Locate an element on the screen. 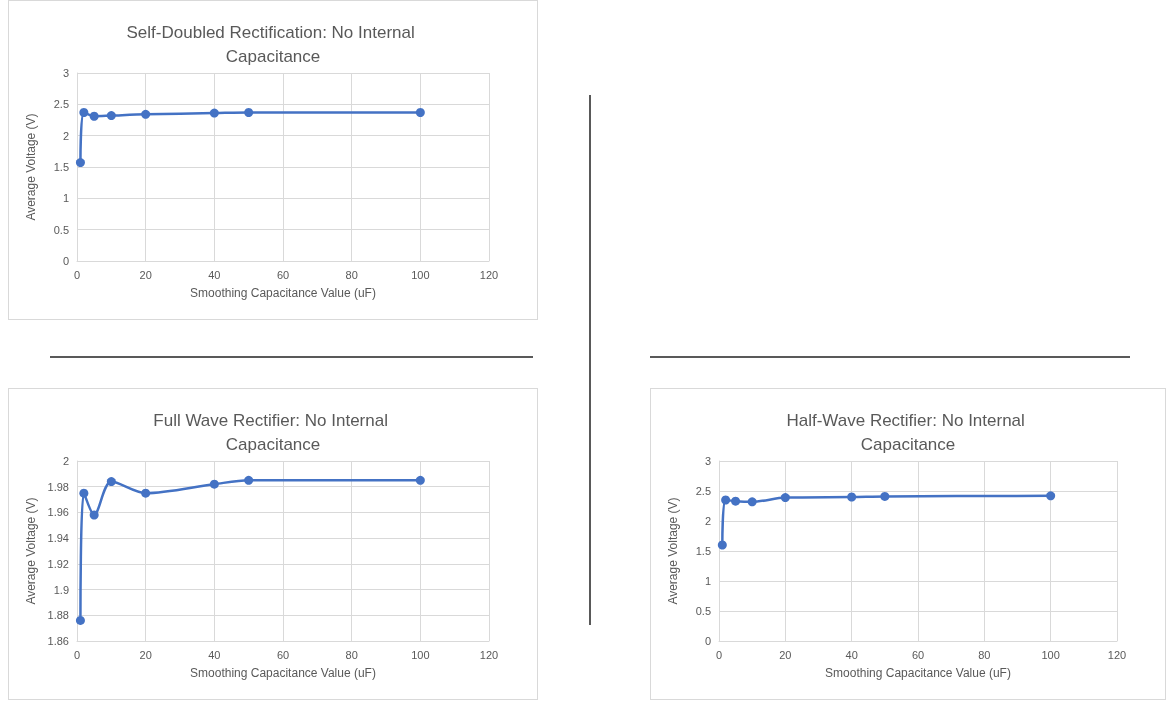 The image size is (1167, 701). chart-title: Full Wave Rectifier: No Internal Capacitance is located at coordinates (273, 432).